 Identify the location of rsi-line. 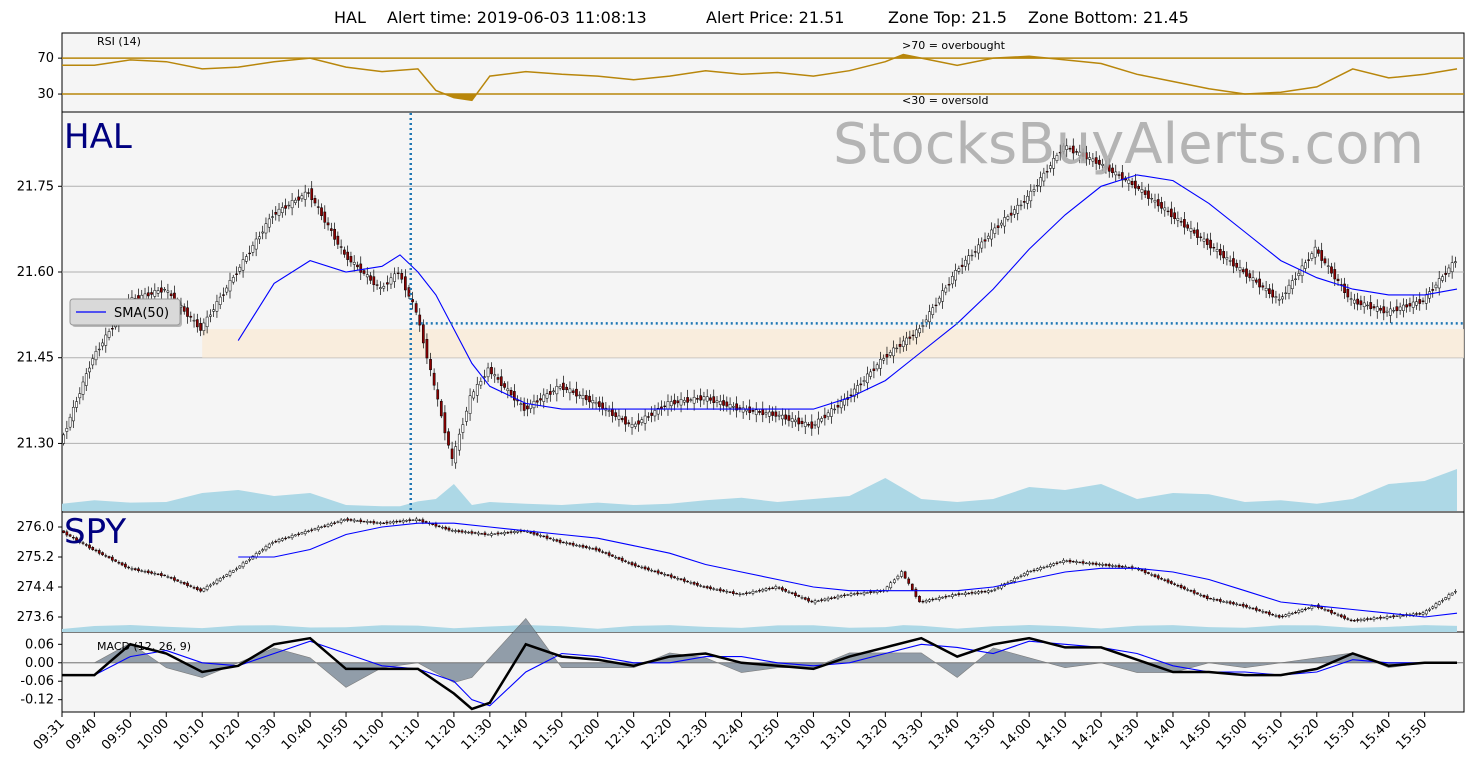
(760, 77).